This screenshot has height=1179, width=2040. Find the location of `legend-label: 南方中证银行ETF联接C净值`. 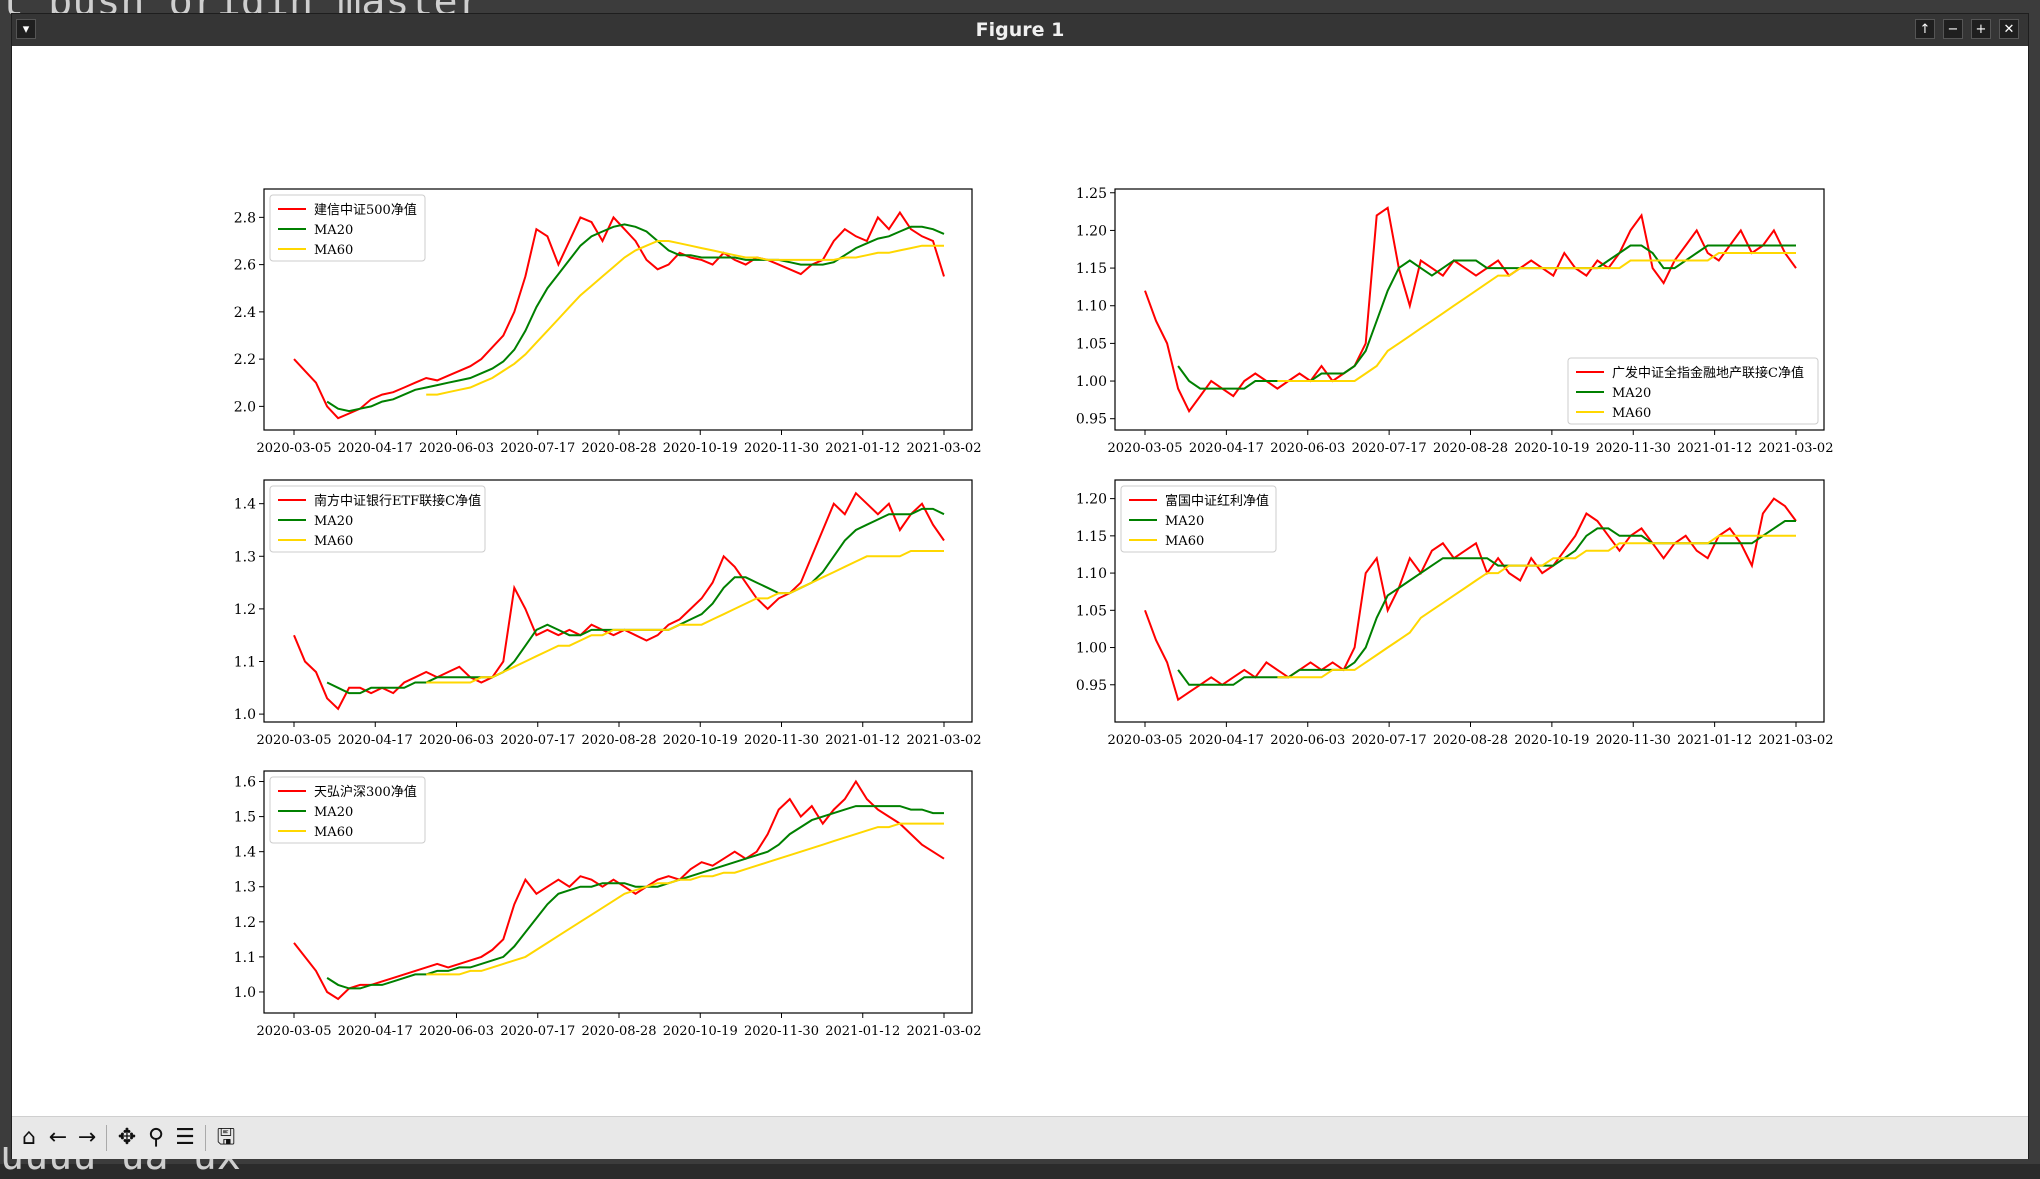

legend-label: 南方中证银行ETF联接C净值 is located at coordinates (397, 501).